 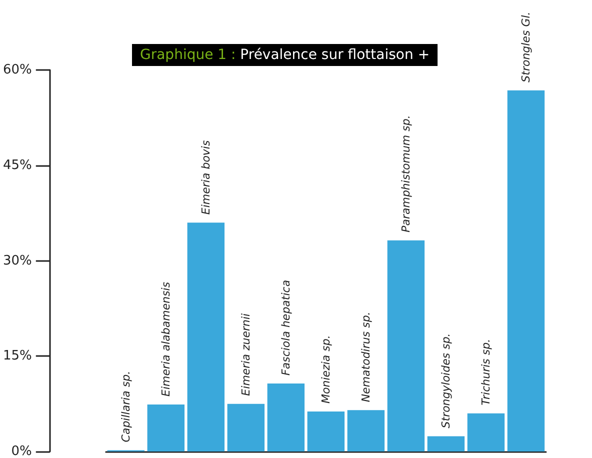 What do you see at coordinates (17, 260) in the screenshot?
I see `y-tick-label: 30%` at bounding box center [17, 260].